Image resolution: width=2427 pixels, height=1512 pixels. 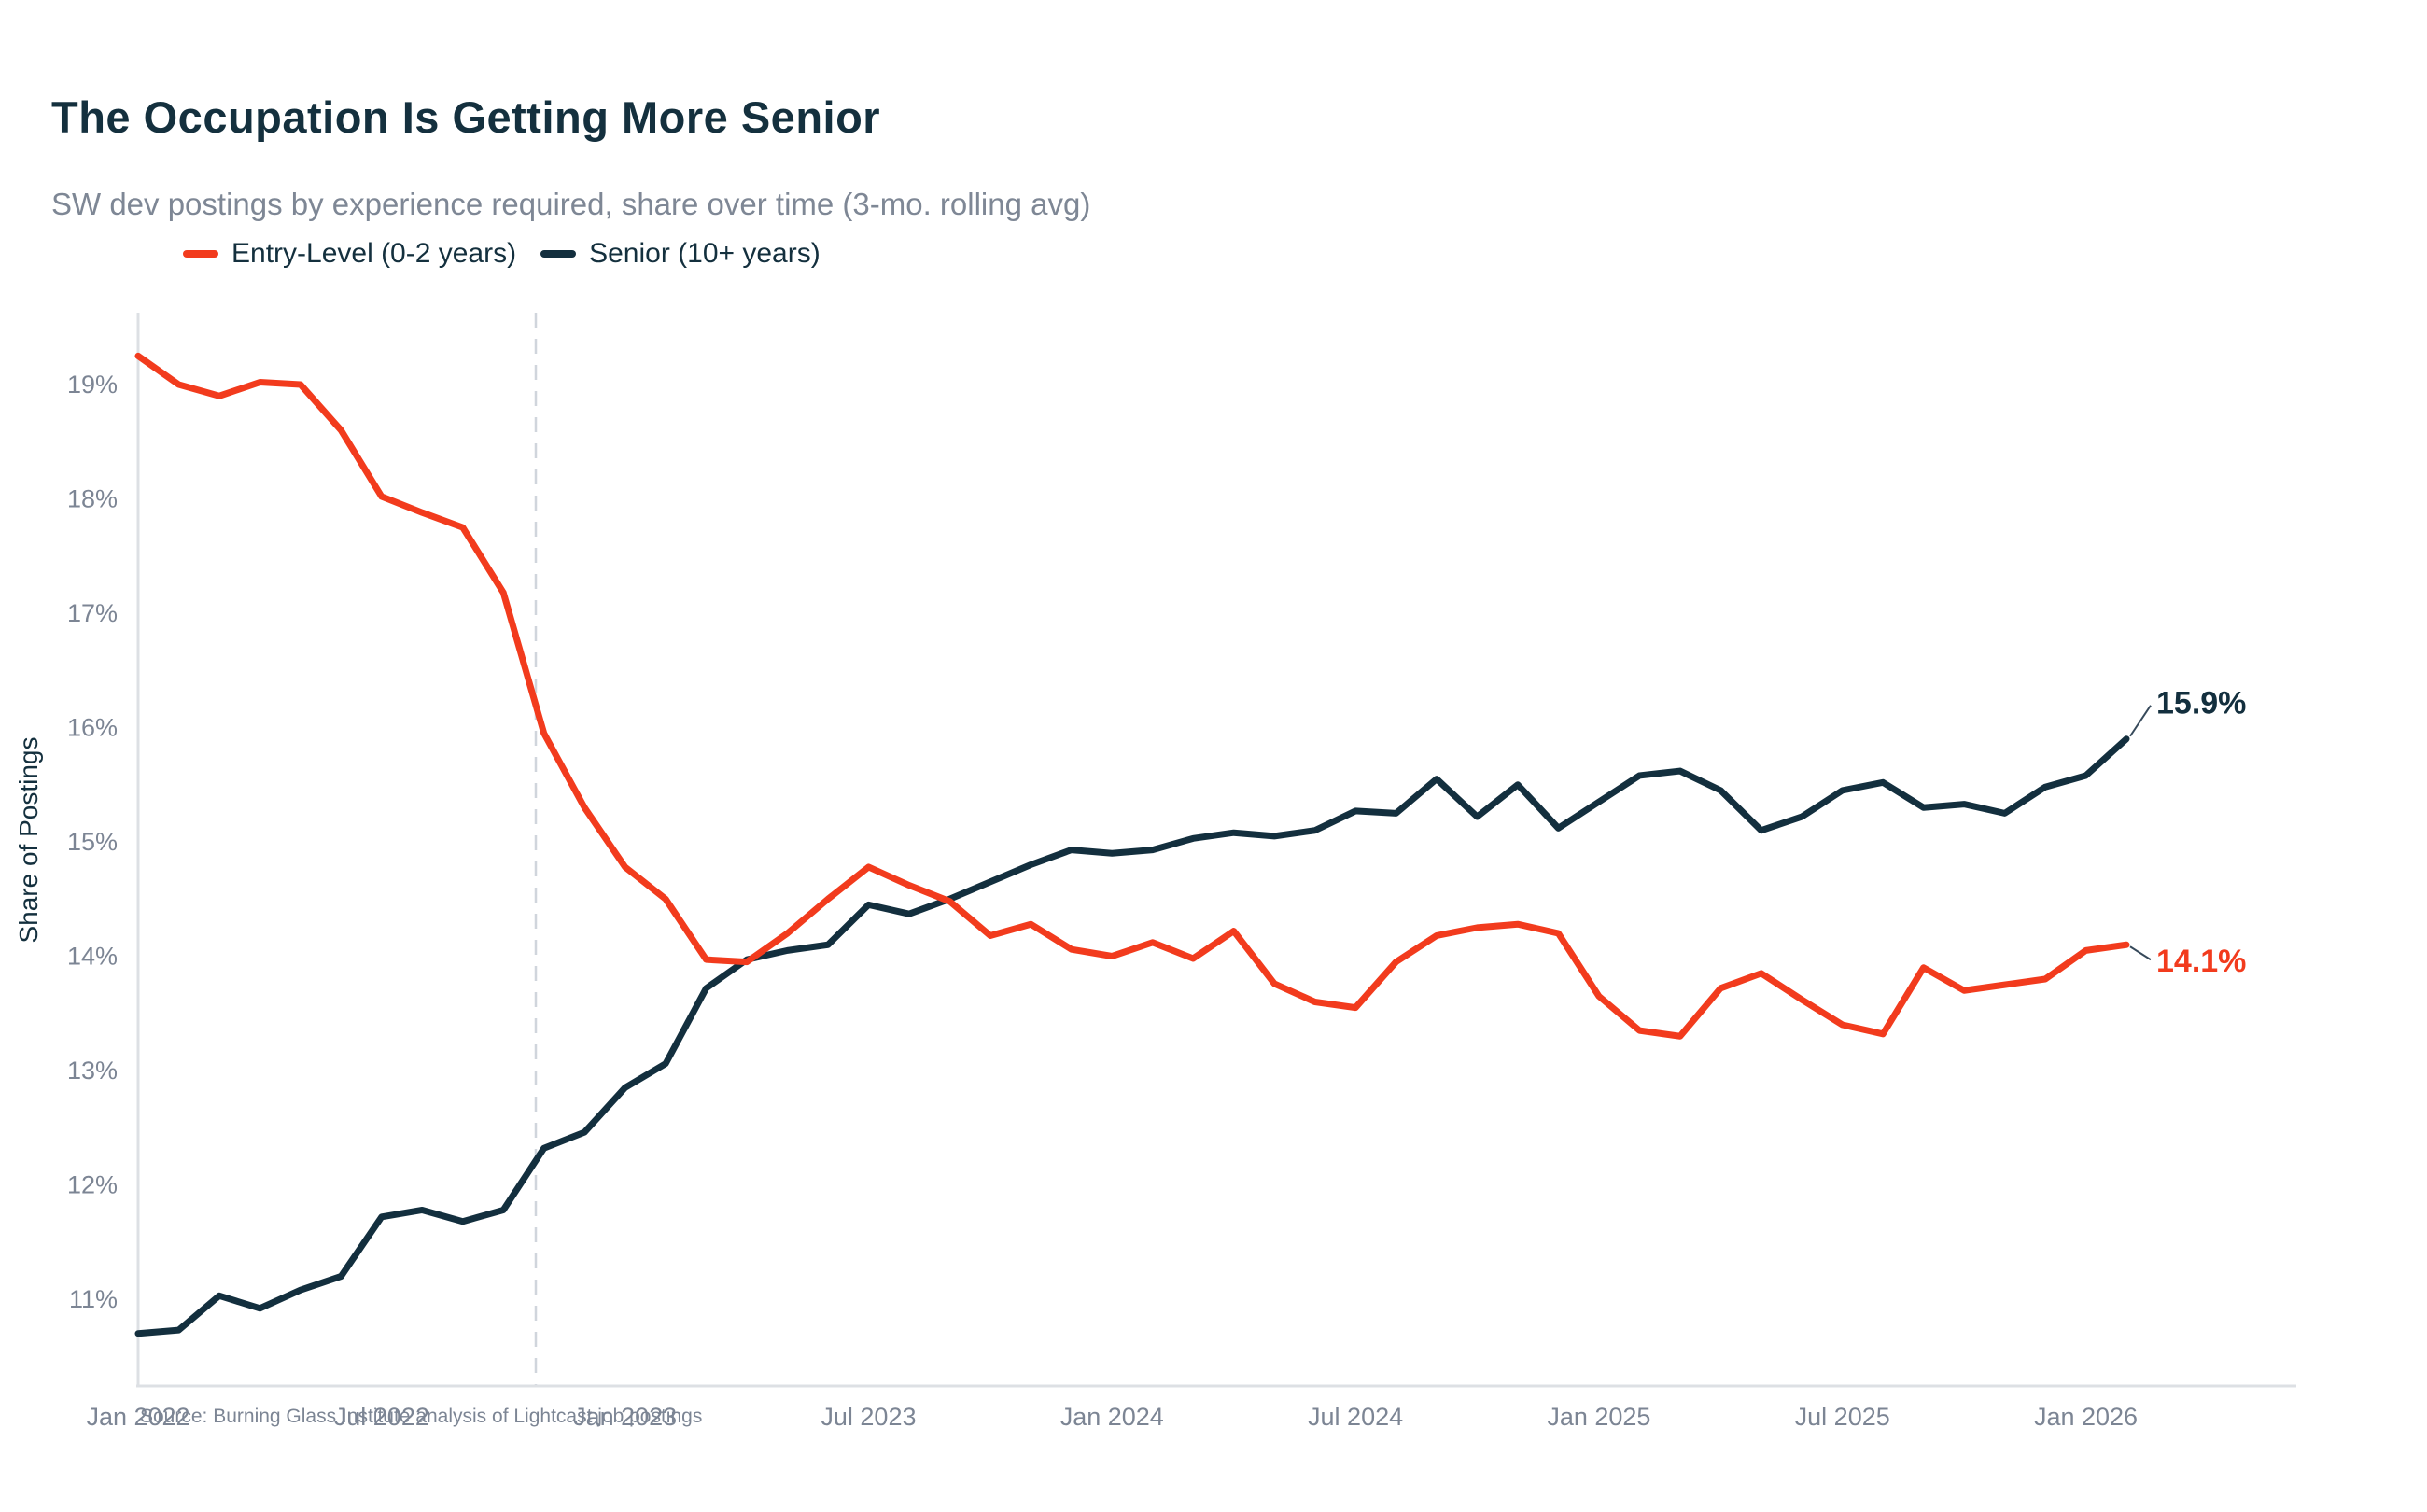 What do you see at coordinates (2086, 1417) in the screenshot?
I see `x-tick-label: Jan 2026` at bounding box center [2086, 1417].